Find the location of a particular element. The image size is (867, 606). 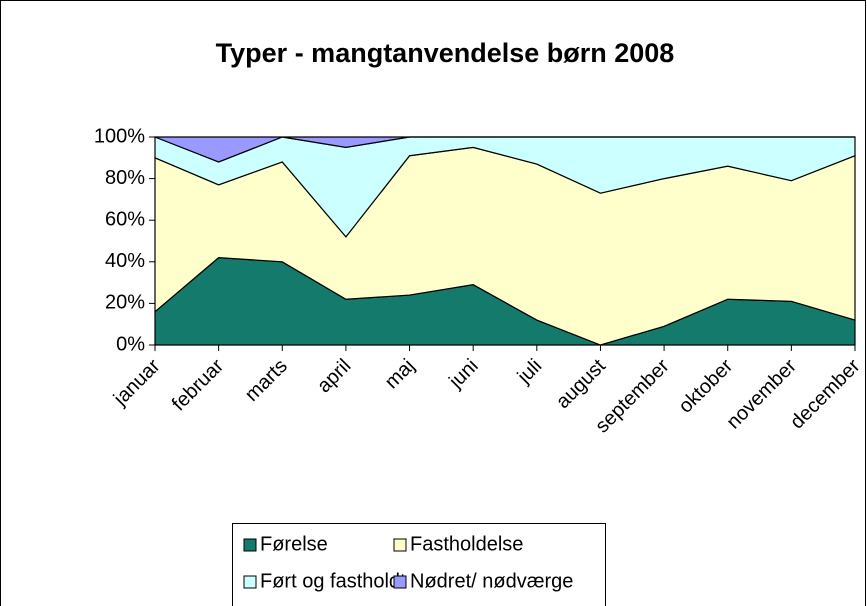

y-tick-label: 80% is located at coordinates (125, 178).